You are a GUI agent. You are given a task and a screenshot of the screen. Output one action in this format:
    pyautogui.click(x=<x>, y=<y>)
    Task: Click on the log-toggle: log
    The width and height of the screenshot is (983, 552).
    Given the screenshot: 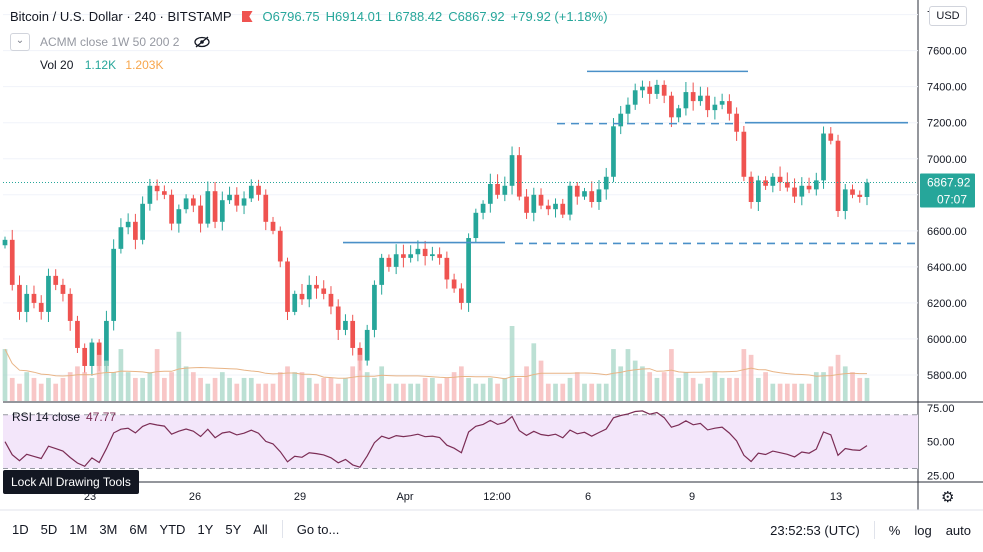 What is the action you would take?
    pyautogui.click(x=923, y=530)
    